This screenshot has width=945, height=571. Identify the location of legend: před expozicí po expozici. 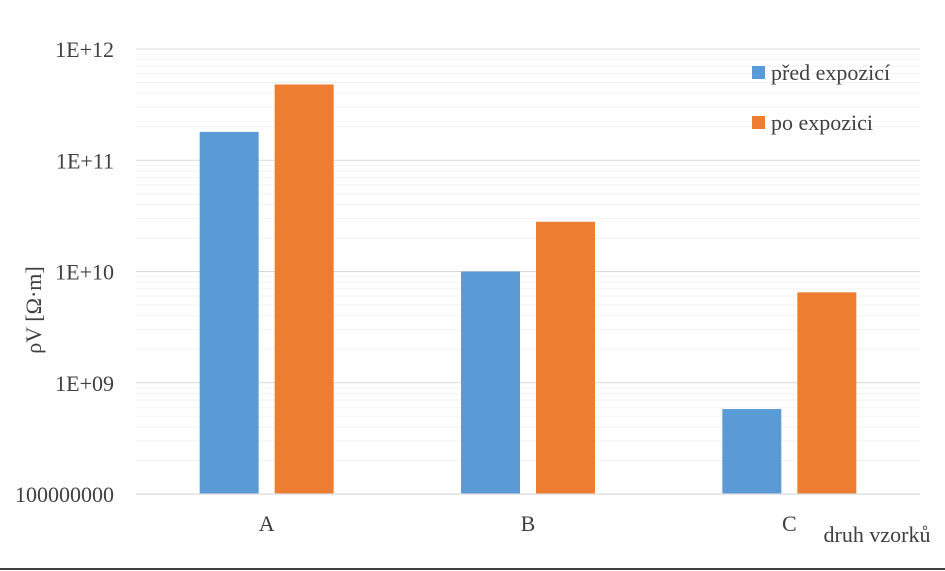
(821, 97).